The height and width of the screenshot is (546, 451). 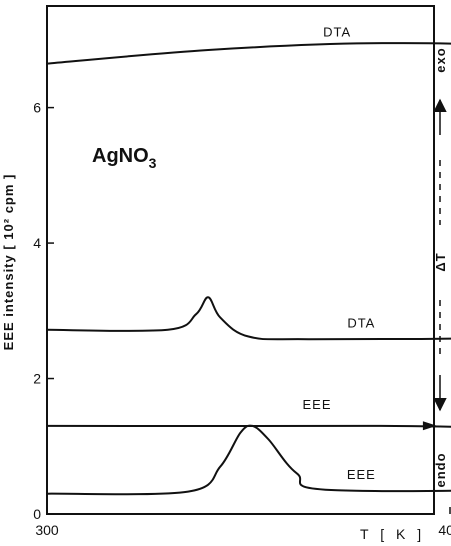 I want to click on y-tick-label: 0, so click(x=37, y=514).